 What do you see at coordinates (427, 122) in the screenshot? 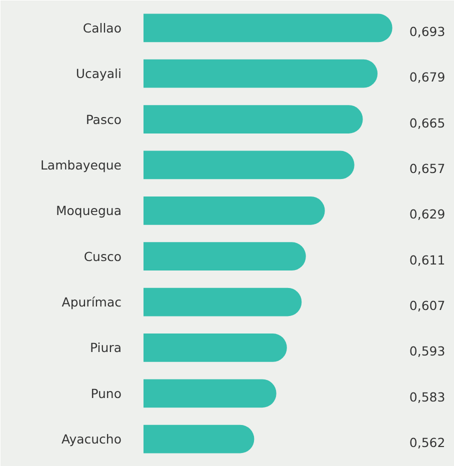
I see `data-label: 0,665` at bounding box center [427, 122].